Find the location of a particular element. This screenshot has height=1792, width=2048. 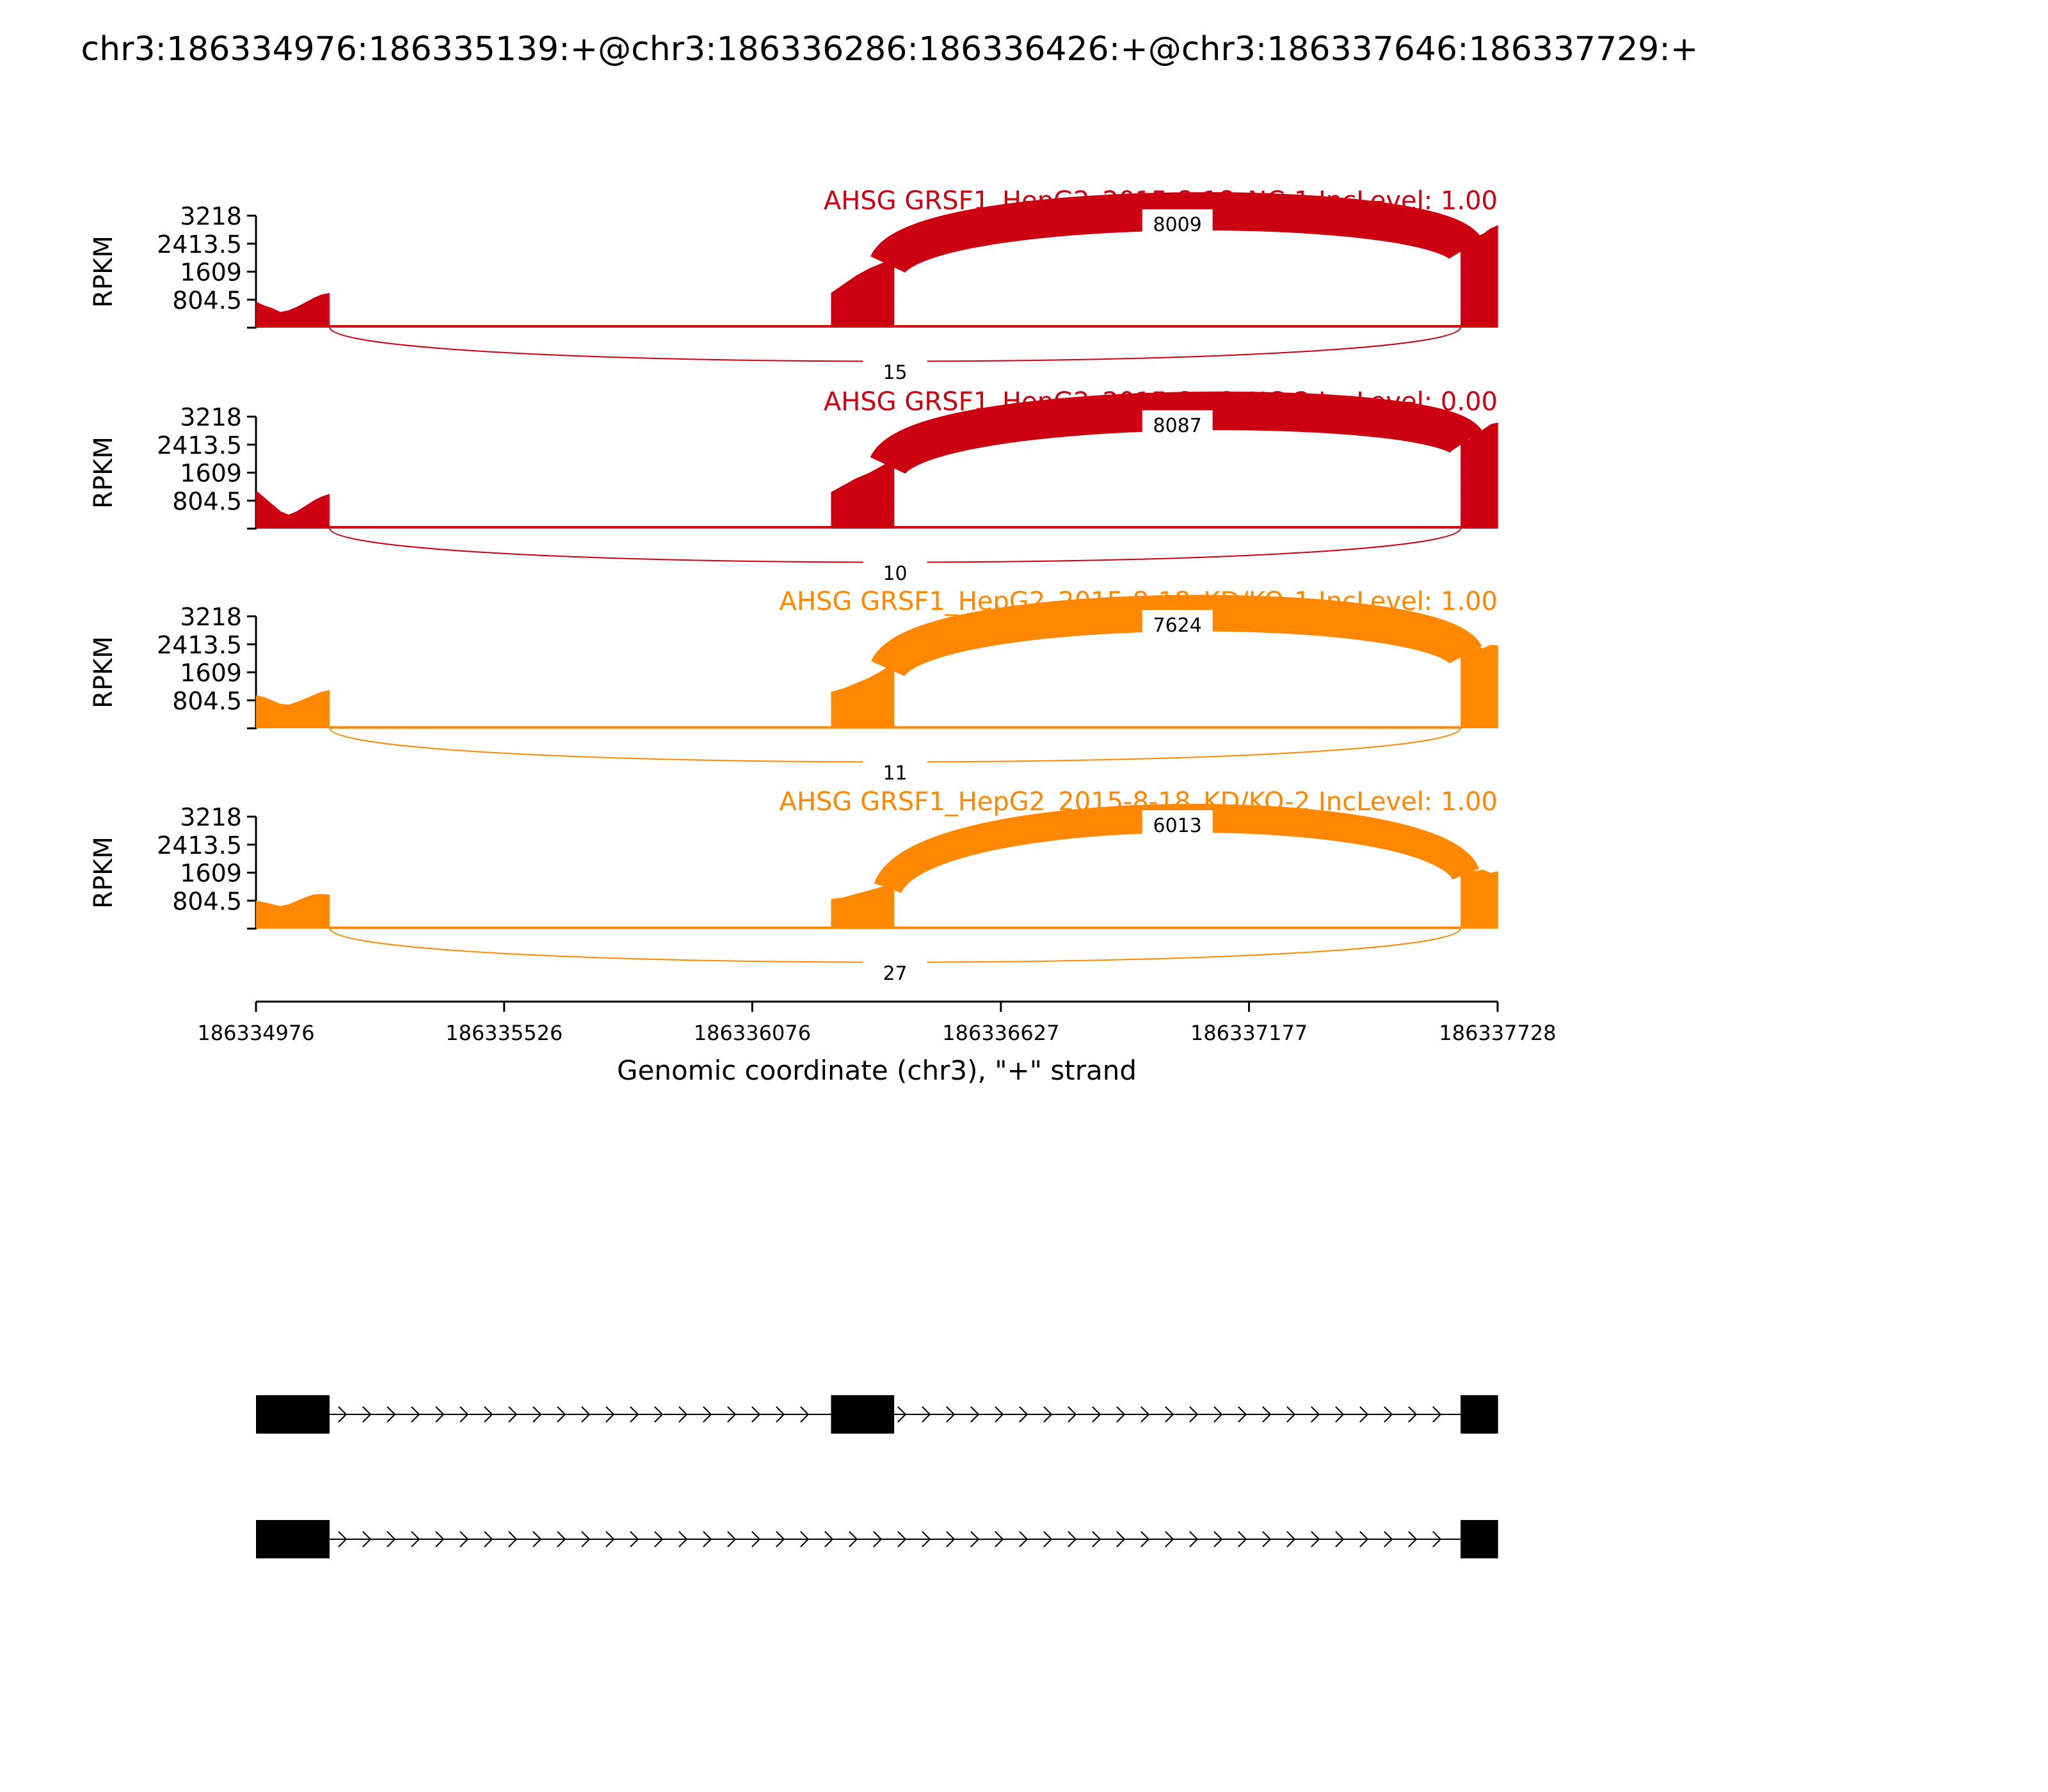

skipping-junction-count: 10 is located at coordinates (895, 574).